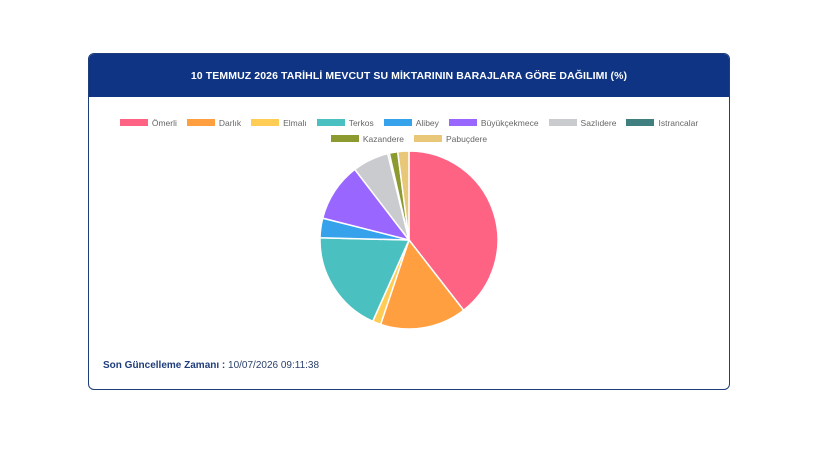 The width and height of the screenshot is (820, 461). Describe the element at coordinates (383, 138) in the screenshot. I see `legend-label: Kazandere` at that location.